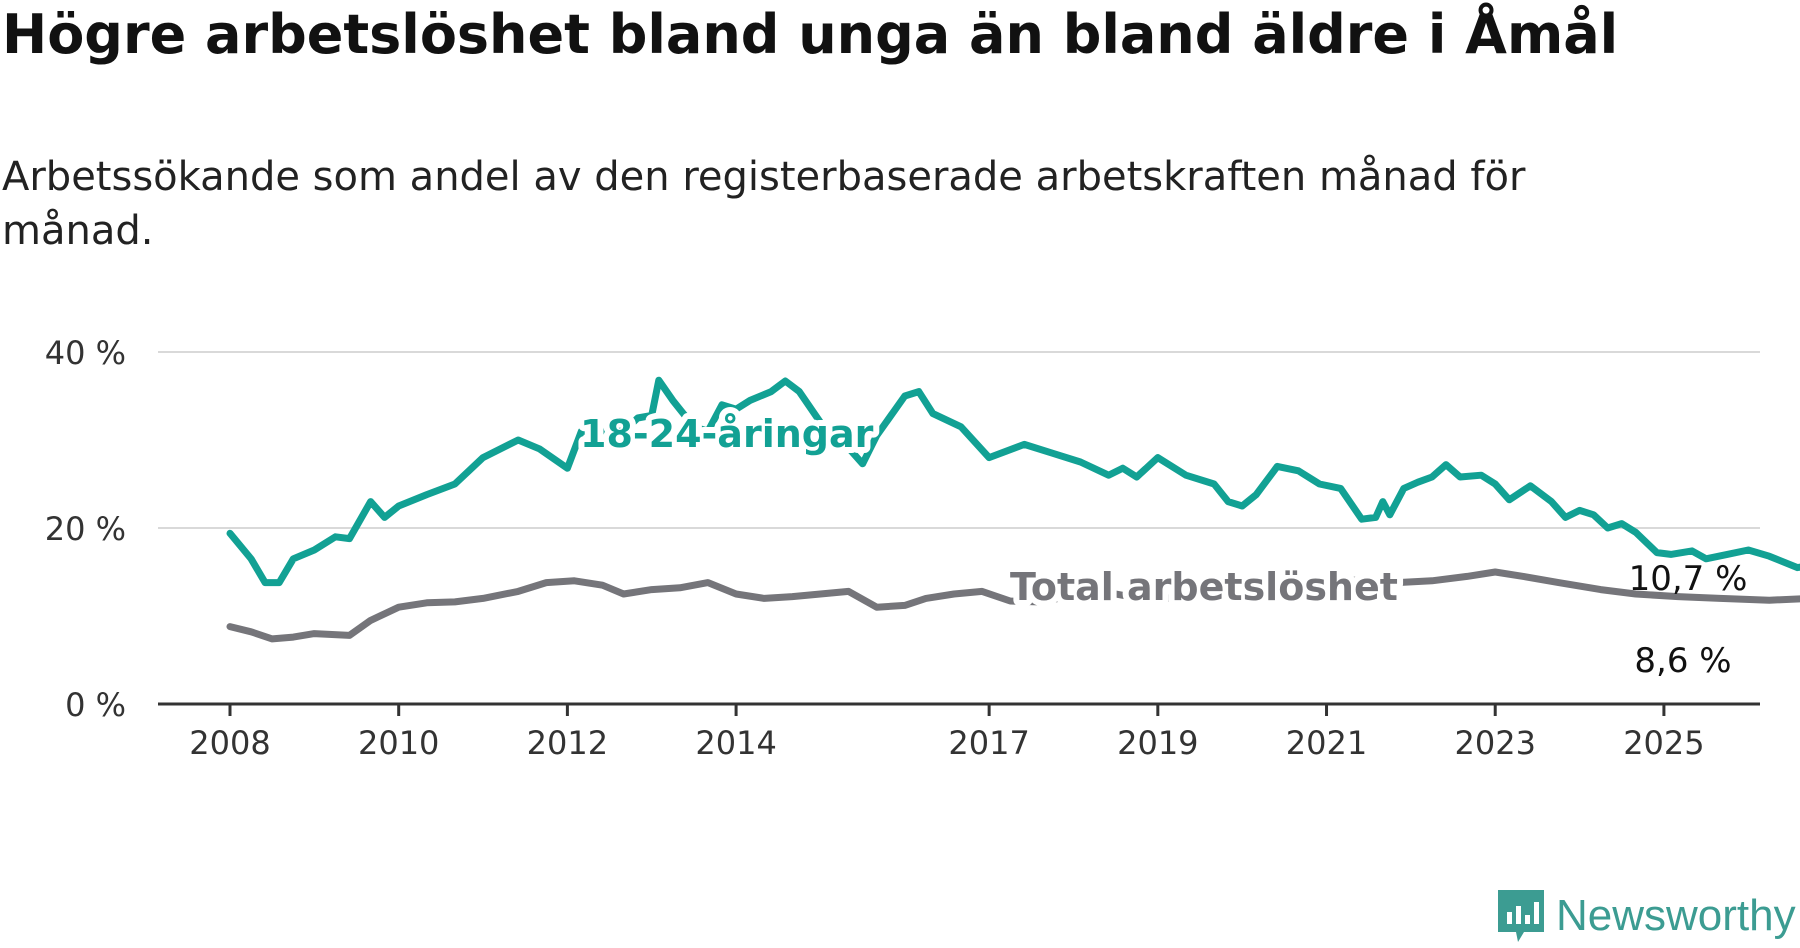 This screenshot has height=948, width=1800. Describe the element at coordinates (988, 743) in the screenshot. I see `x-tick-label: 2017` at that location.